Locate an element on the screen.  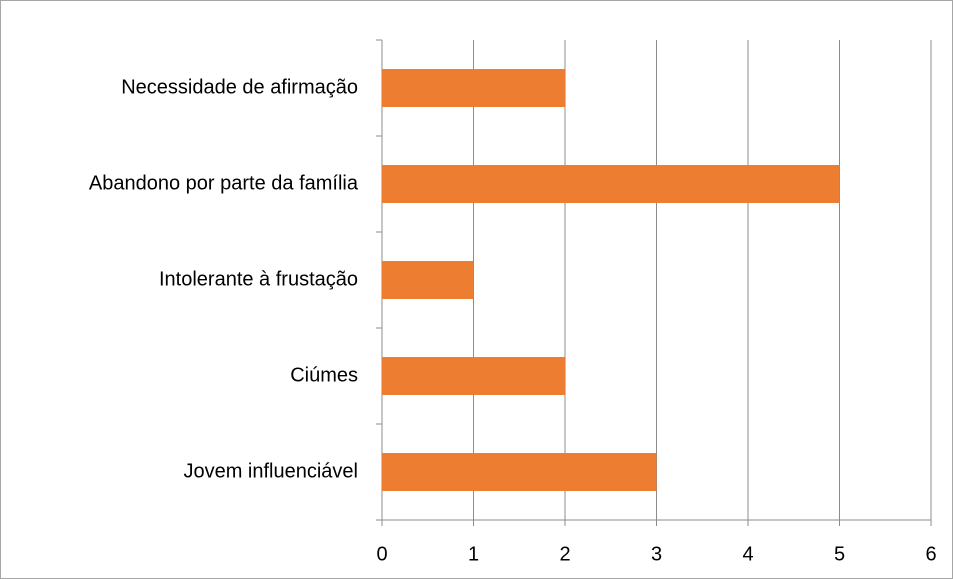
y-tick-label: Necessidade de afirmação is located at coordinates (239, 87).